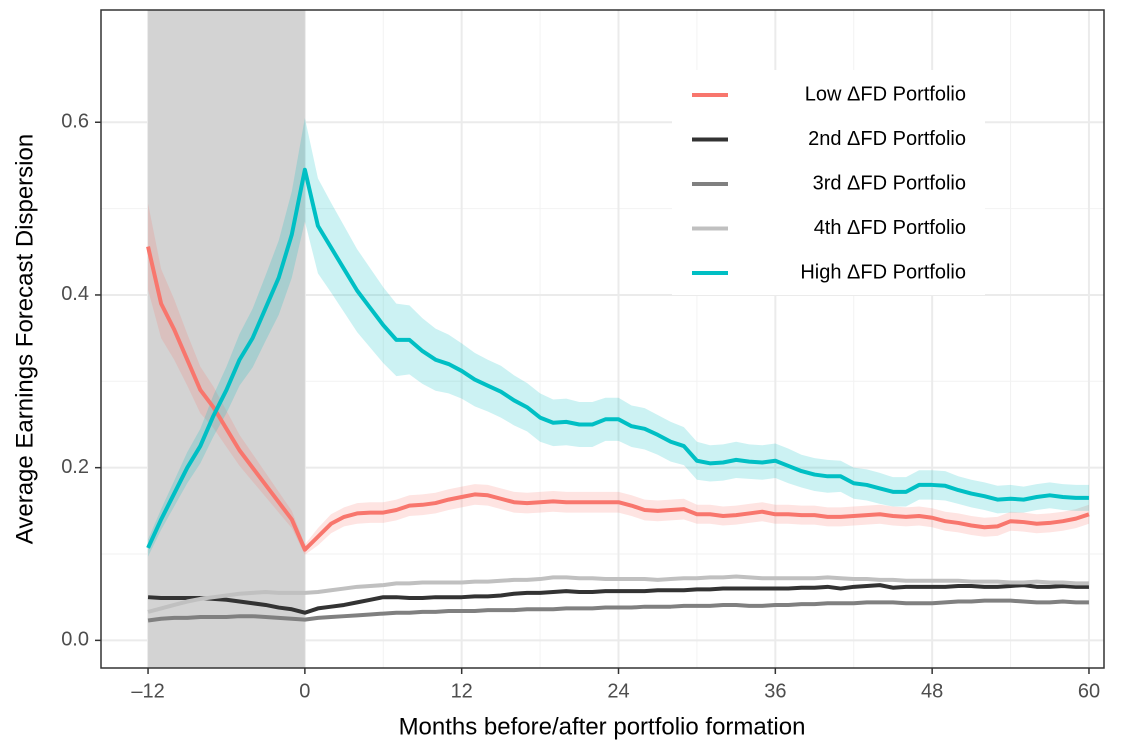 The height and width of the screenshot is (748, 1130). What do you see at coordinates (885, 94) in the screenshot?
I see `legend-label: Low ΔFD Portfolio` at bounding box center [885, 94].